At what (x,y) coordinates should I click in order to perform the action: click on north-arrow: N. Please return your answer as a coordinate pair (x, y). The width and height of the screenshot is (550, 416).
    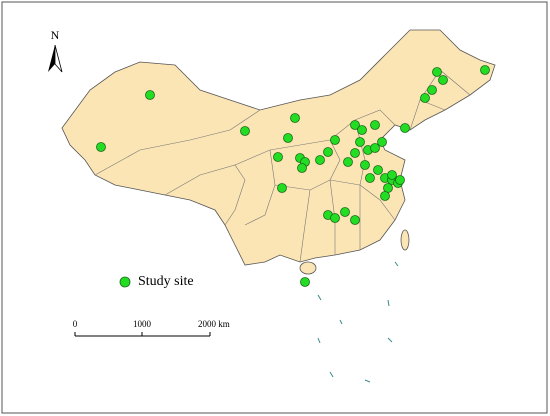
    Looking at the image, I should click on (55, 50).